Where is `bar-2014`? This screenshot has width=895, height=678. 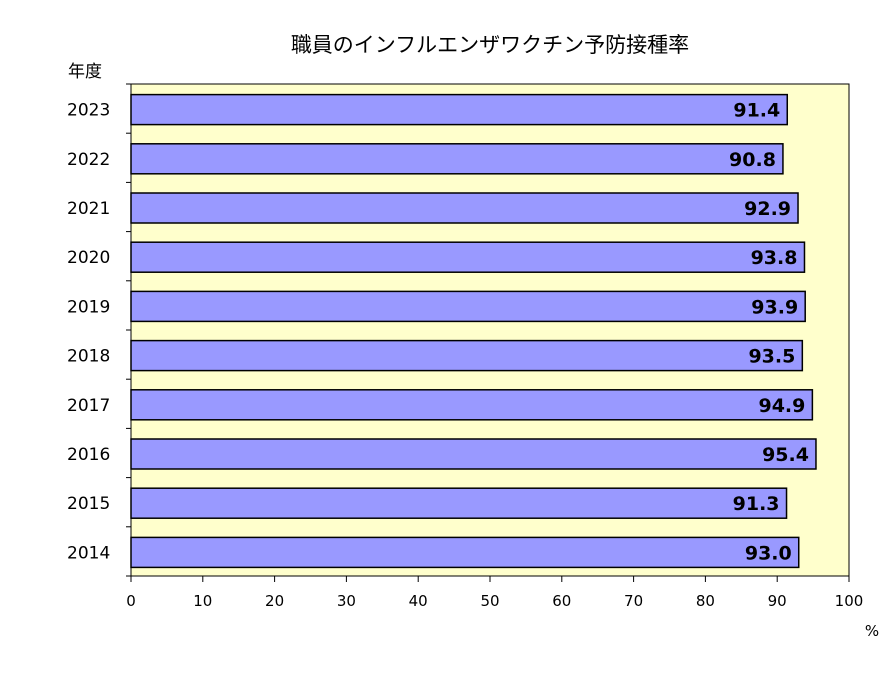 bar-2014 is located at coordinates (465, 552).